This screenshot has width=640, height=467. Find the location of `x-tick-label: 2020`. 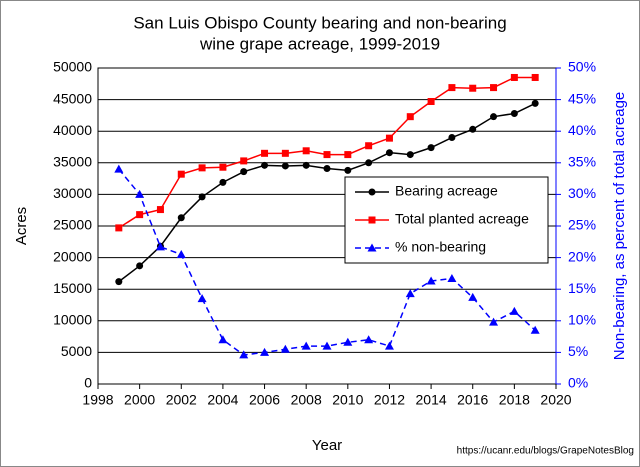

x-tick-label: 2020 is located at coordinates (555, 400).